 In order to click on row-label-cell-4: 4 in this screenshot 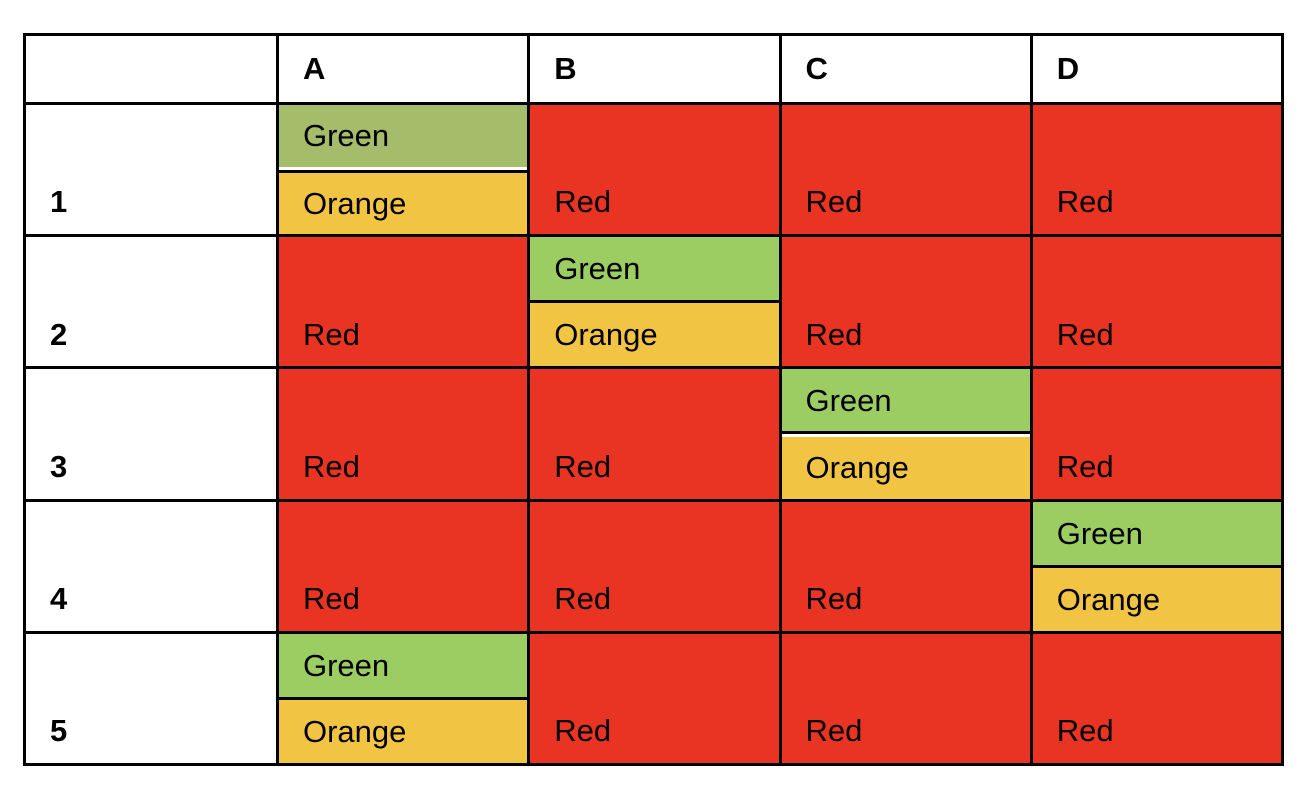, I will do `click(151, 566)`.